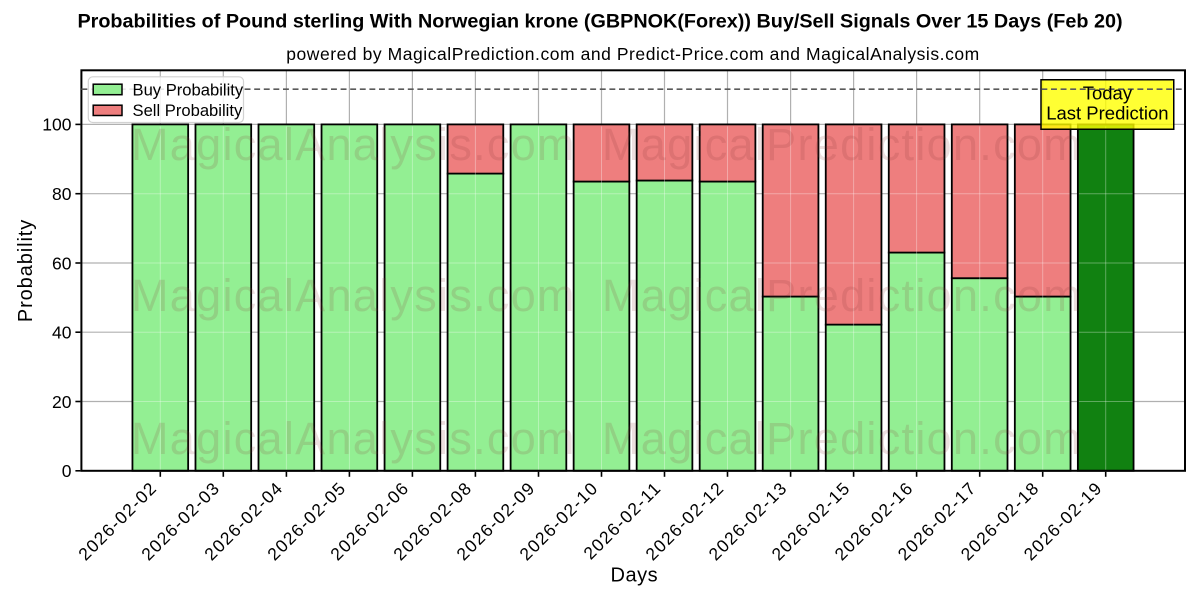 The height and width of the screenshot is (600, 1200). What do you see at coordinates (62, 402) in the screenshot?
I see `svg-text: 20` at bounding box center [62, 402].